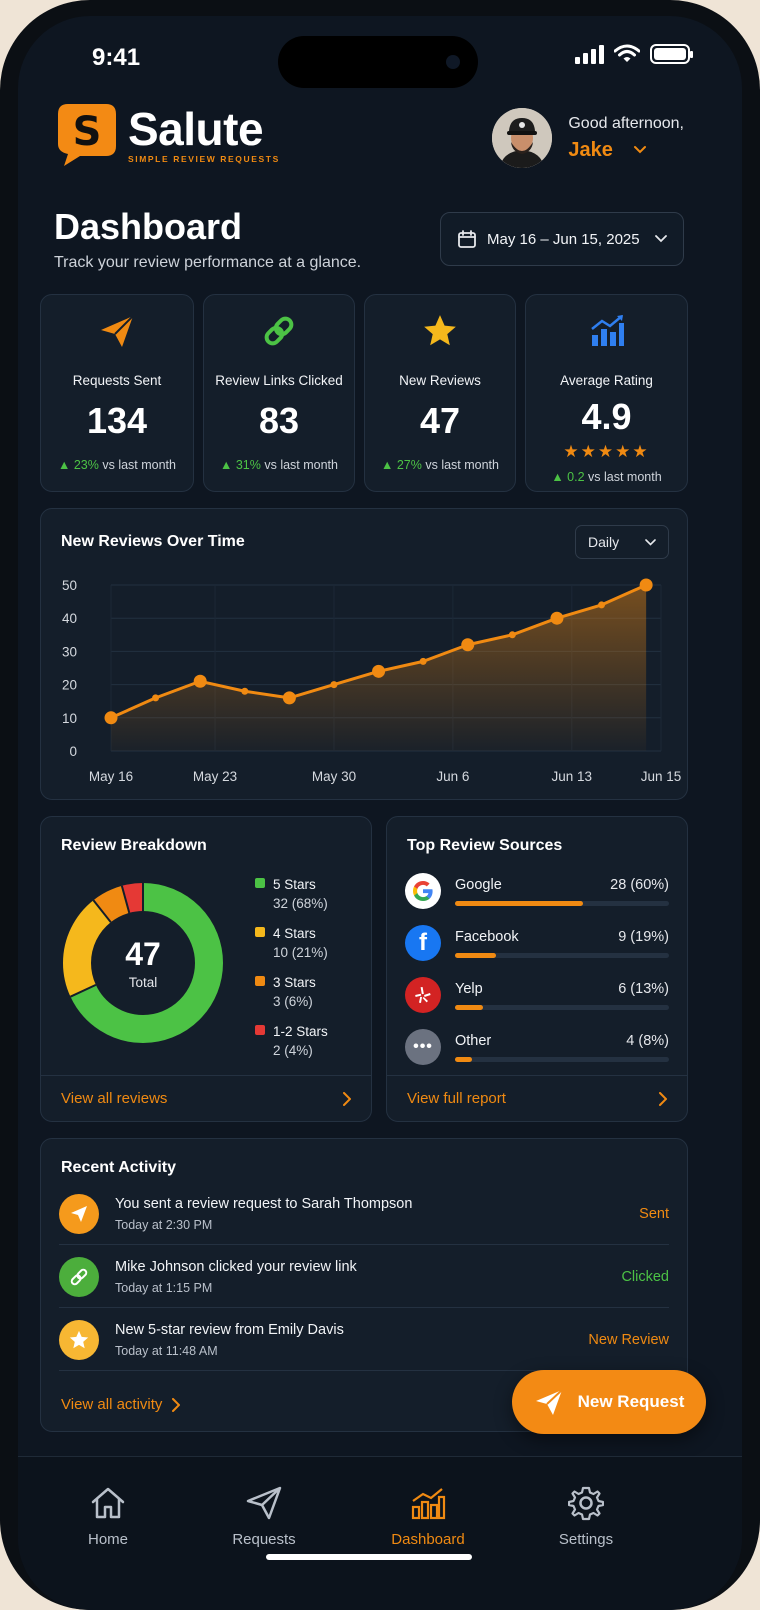  I want to click on stat-value: 4.9, so click(606, 416).